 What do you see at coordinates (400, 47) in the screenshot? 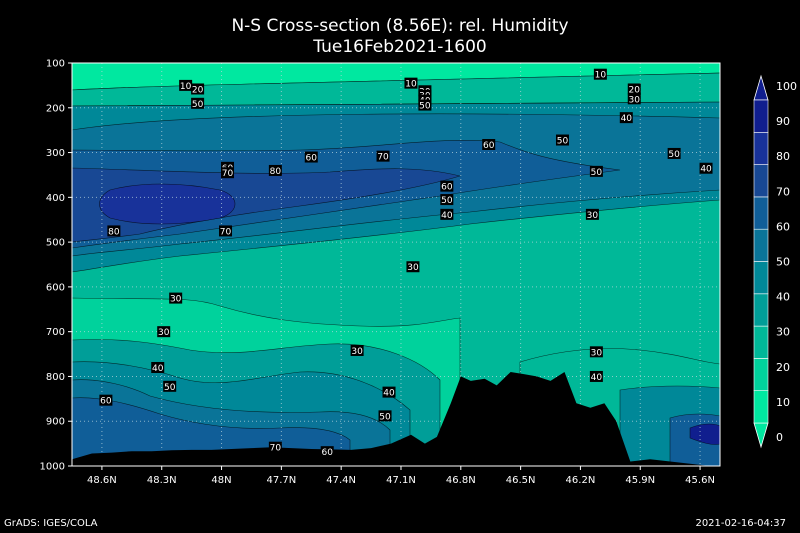
I see `chart-subtitle: Tue16Feb2021-1600` at bounding box center [400, 47].